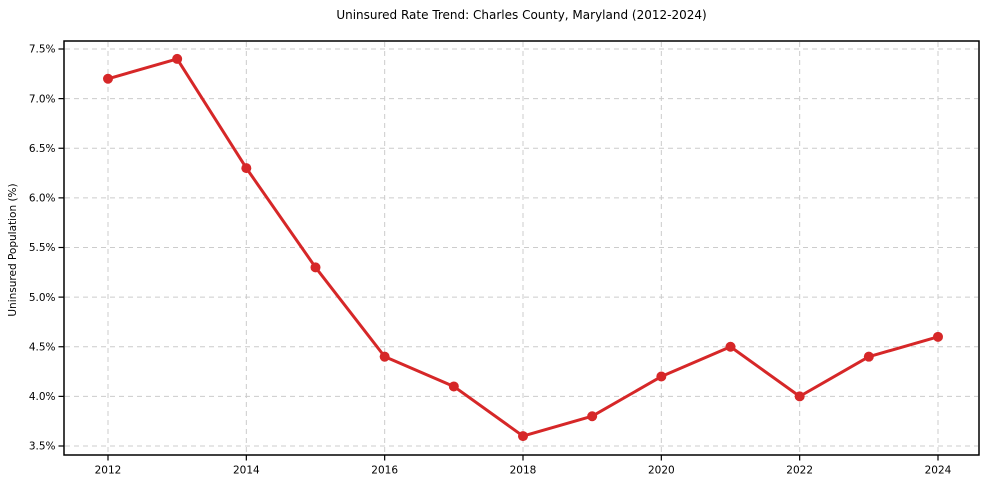  Describe the element at coordinates (384, 356) in the screenshot. I see `data-point-2016` at that location.